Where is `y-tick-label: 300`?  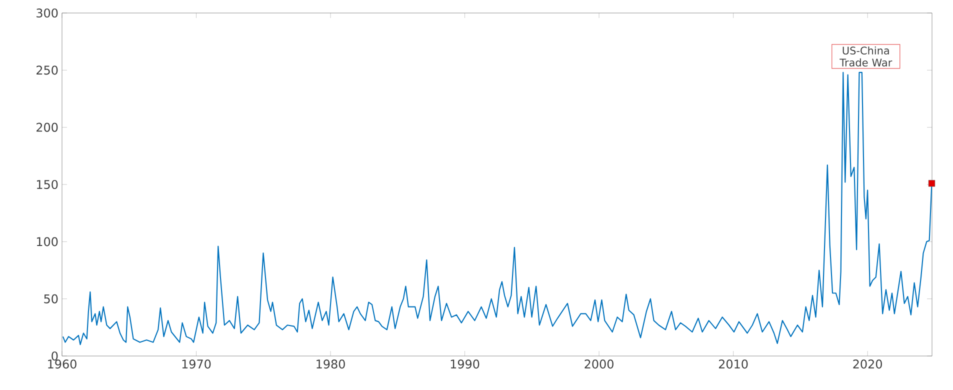 y-tick-label: 300 is located at coordinates (47, 13).